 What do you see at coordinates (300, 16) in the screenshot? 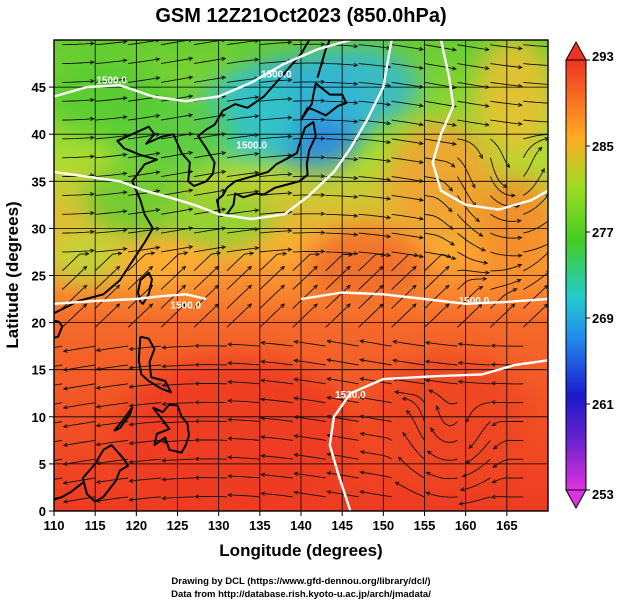
I see `chart-title: GSM 12Z21Oct2023 (850.0hPa)` at bounding box center [300, 16].